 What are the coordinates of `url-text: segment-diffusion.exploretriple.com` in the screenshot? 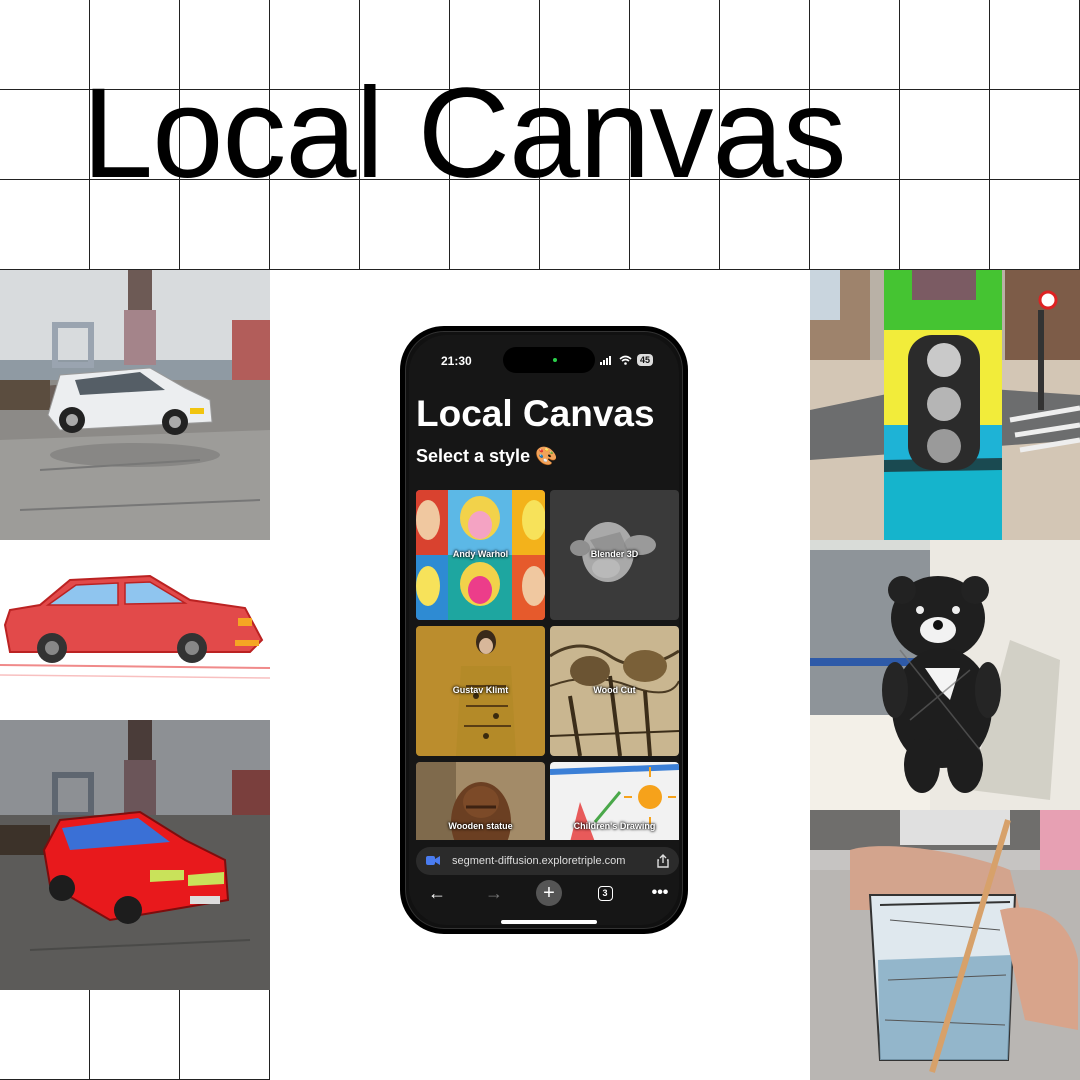 It's located at (539, 861).